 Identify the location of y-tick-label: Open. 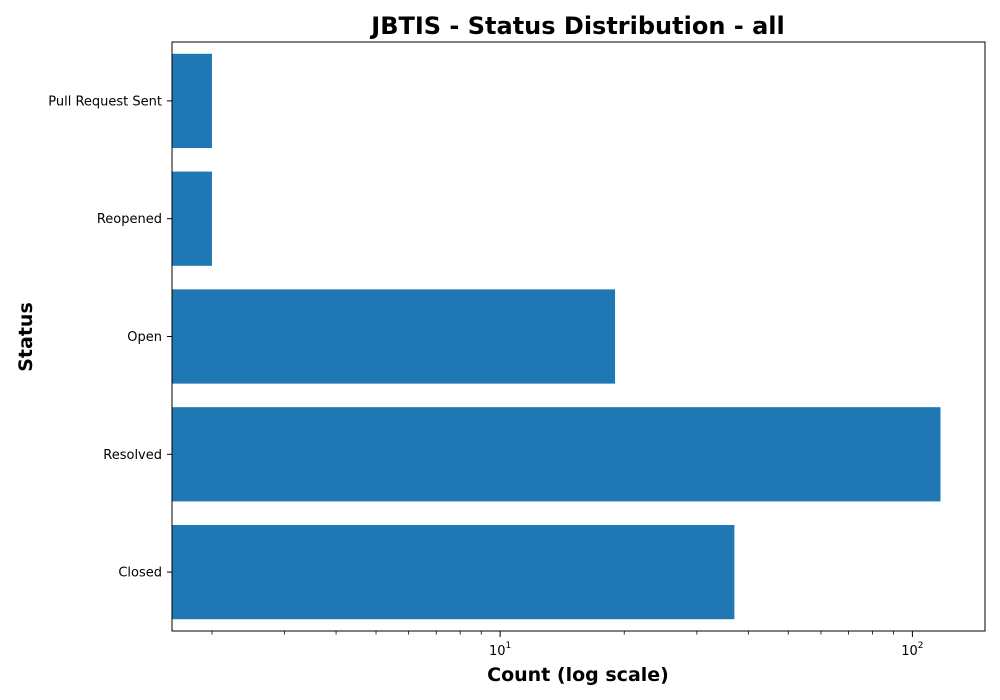
(144, 337).